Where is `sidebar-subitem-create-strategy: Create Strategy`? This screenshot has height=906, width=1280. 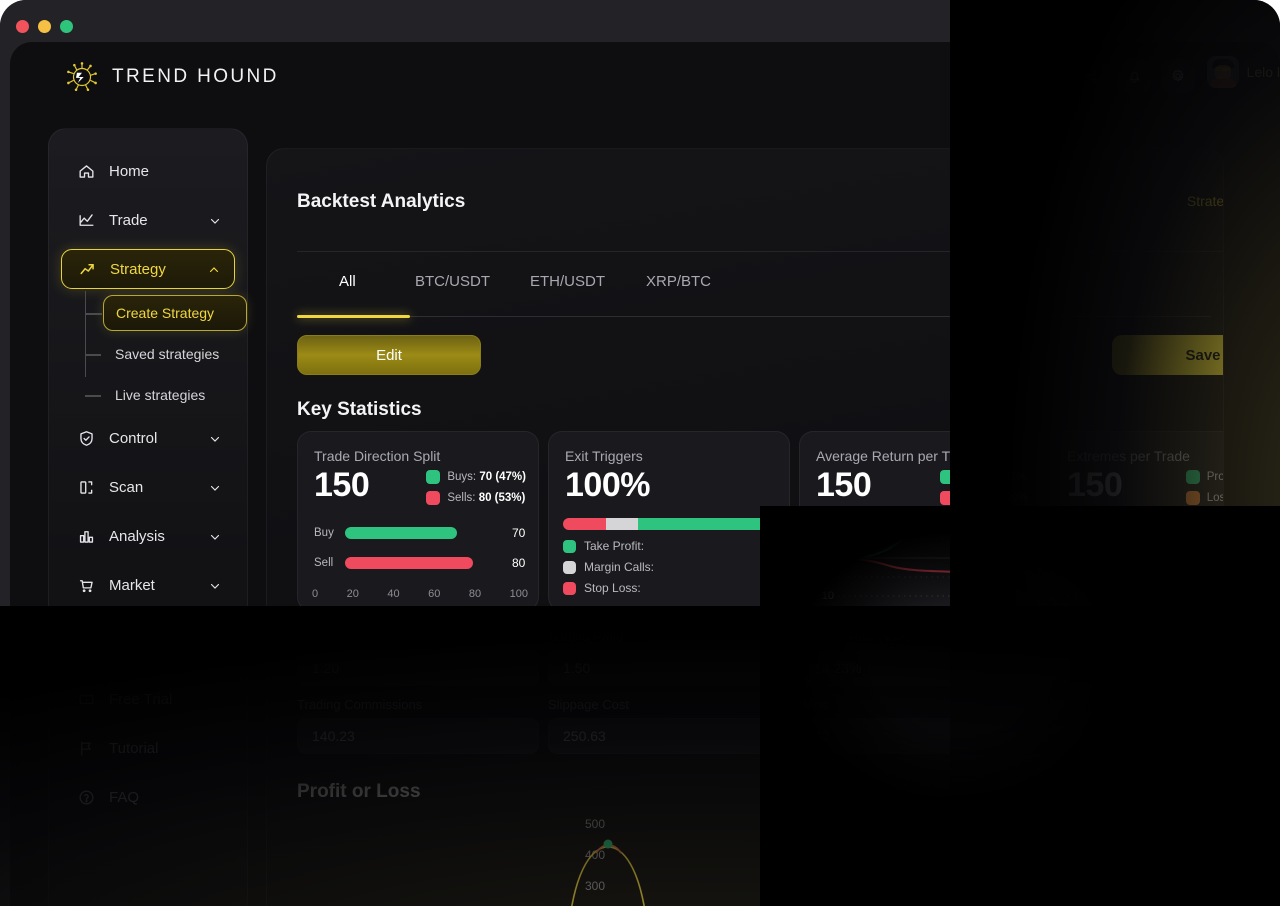
sidebar-subitem-create-strategy: Create Strategy is located at coordinates (166, 313).